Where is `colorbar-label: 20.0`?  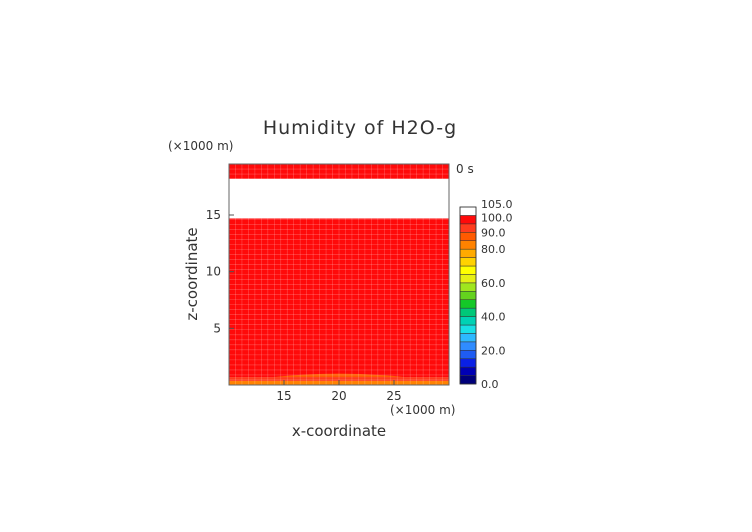
colorbar-label: 20.0 is located at coordinates (493, 350).